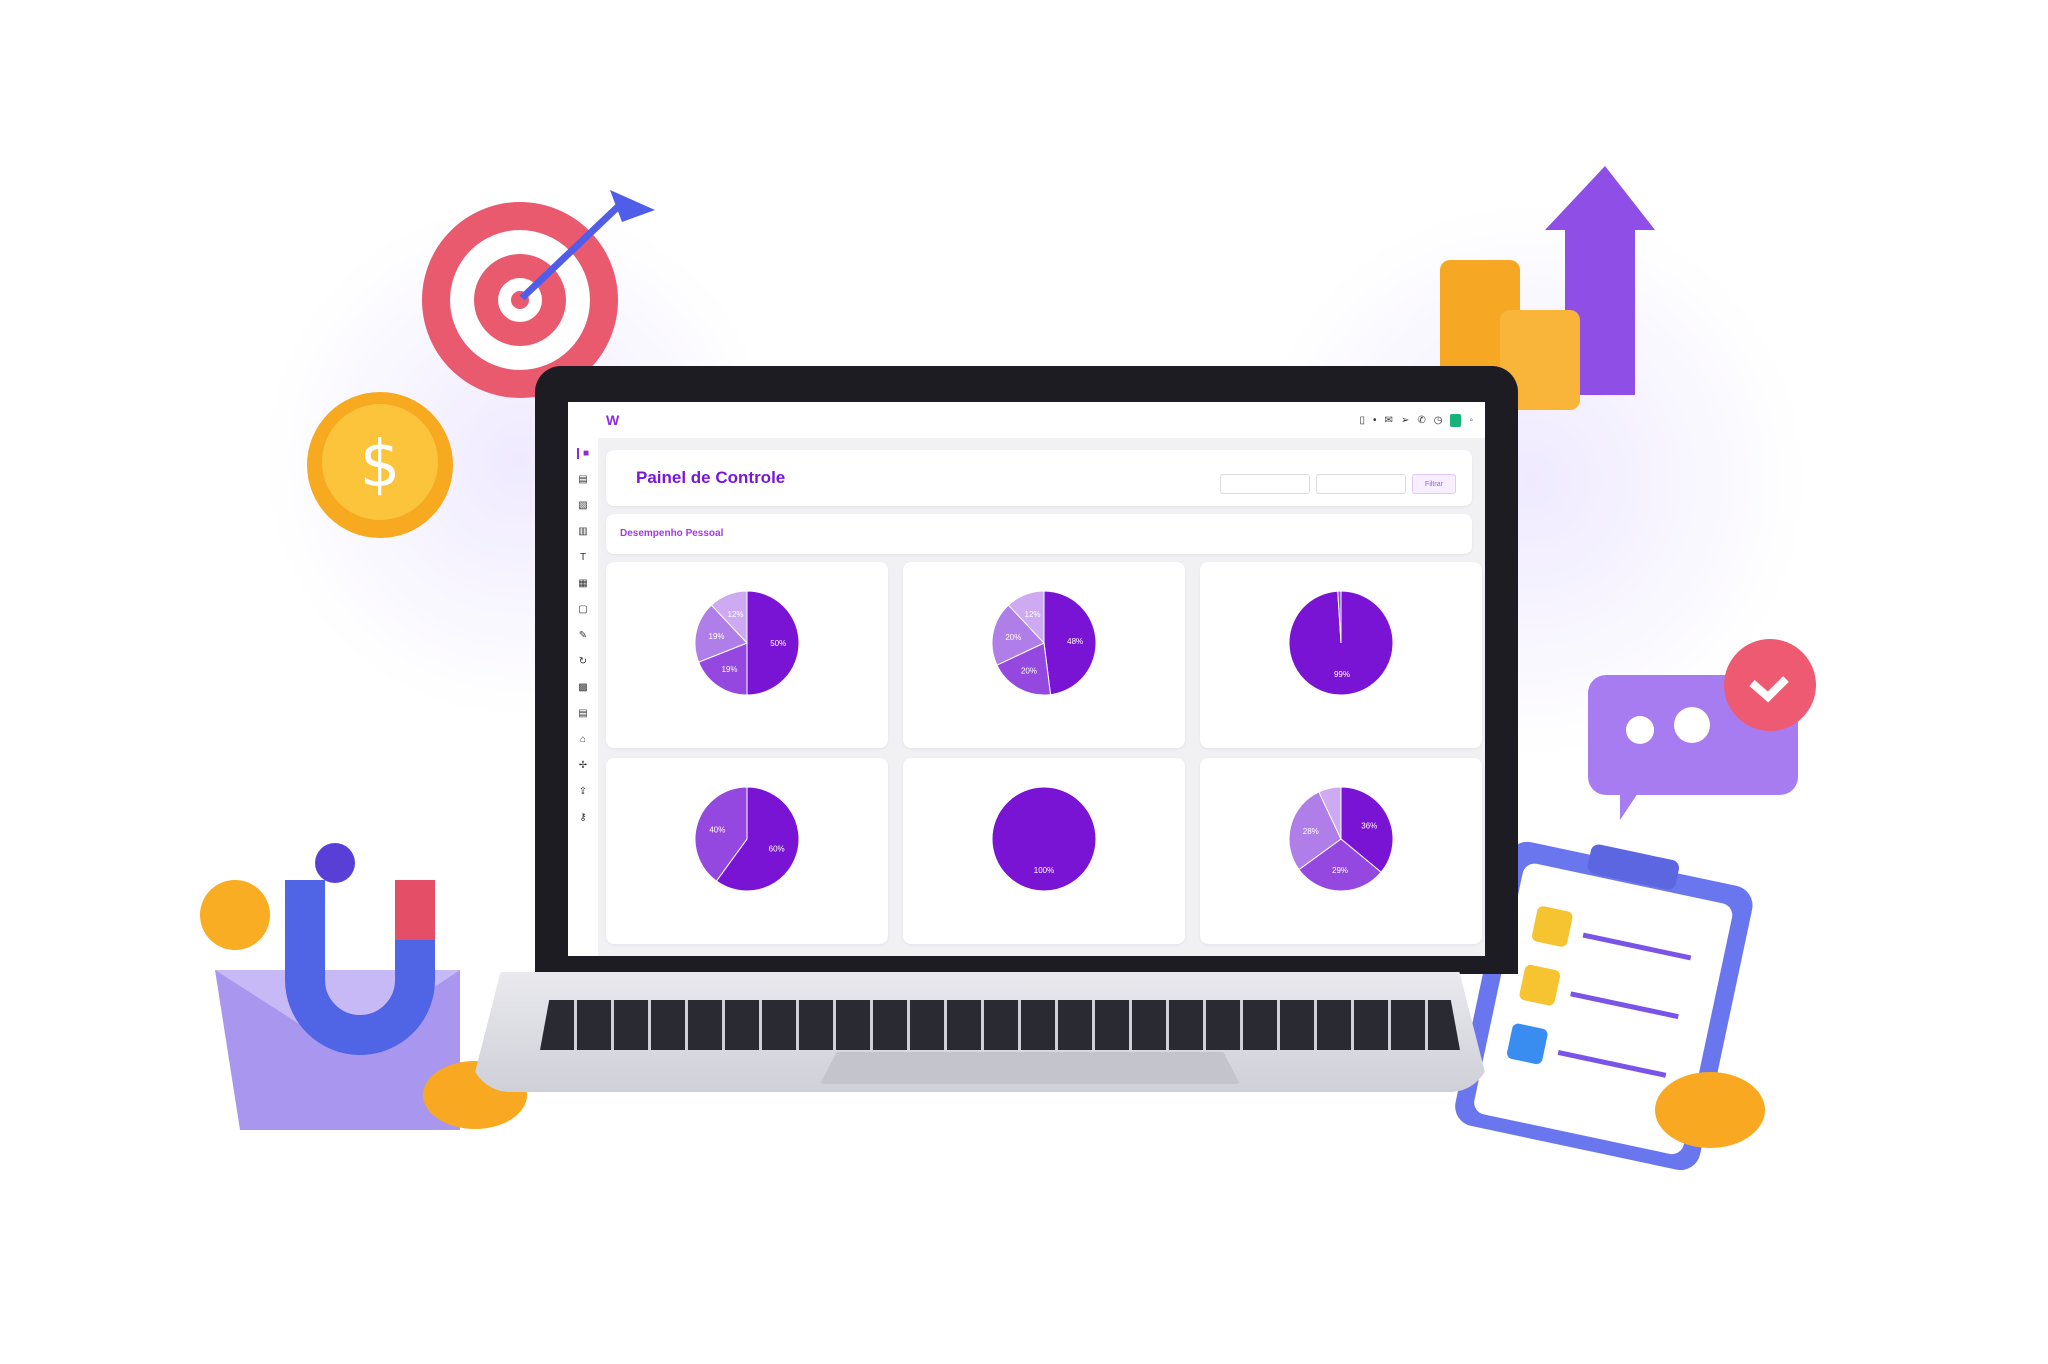  I want to click on laptop-trackpad, so click(1030, 1068).